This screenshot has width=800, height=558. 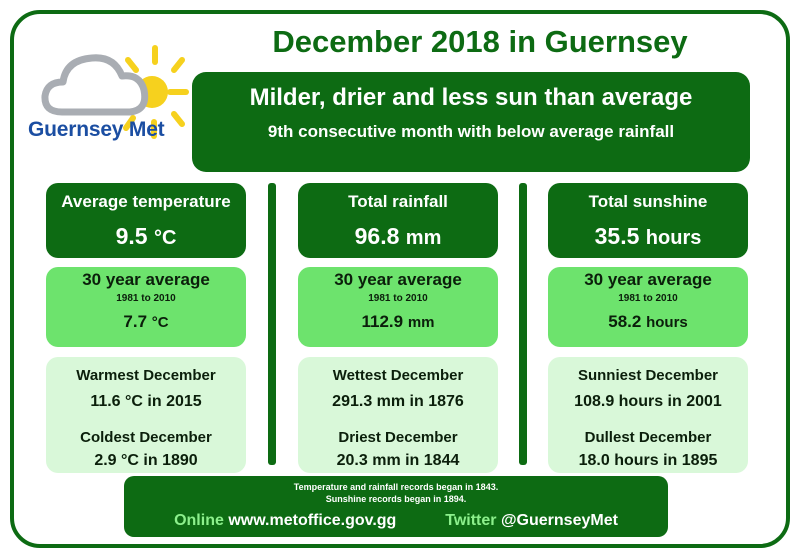 What do you see at coordinates (648, 236) in the screenshot?
I see `sunshine-value: 35.5 hours` at bounding box center [648, 236].